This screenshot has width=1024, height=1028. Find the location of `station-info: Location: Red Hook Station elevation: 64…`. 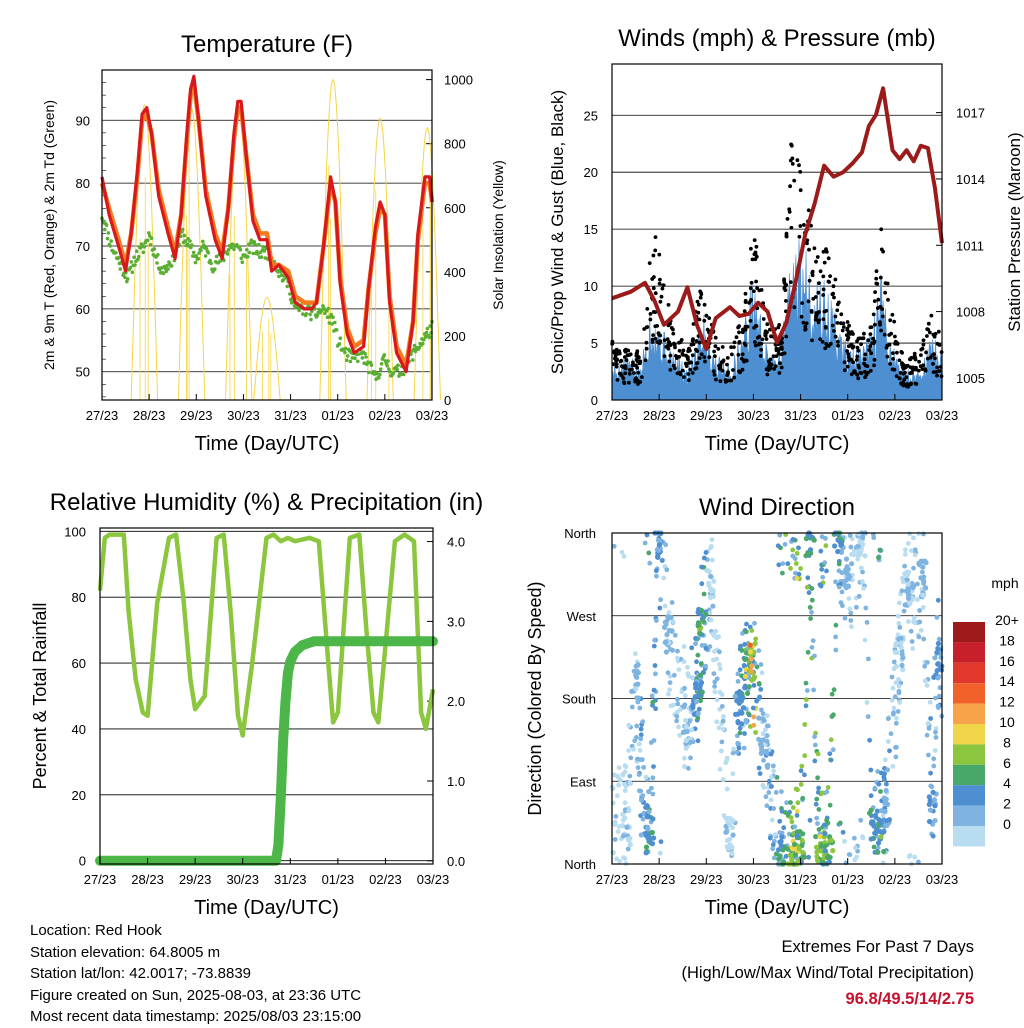

station-info: Location: Red Hook Station elevation: 64… is located at coordinates (195, 974).